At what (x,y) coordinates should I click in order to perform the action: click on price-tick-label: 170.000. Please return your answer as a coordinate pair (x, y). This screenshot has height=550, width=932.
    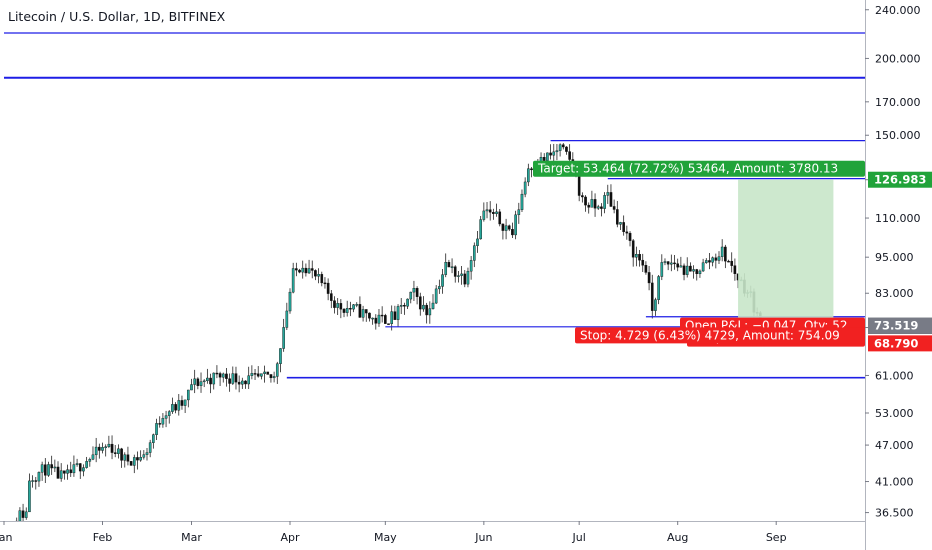
    Looking at the image, I should click on (898, 102).